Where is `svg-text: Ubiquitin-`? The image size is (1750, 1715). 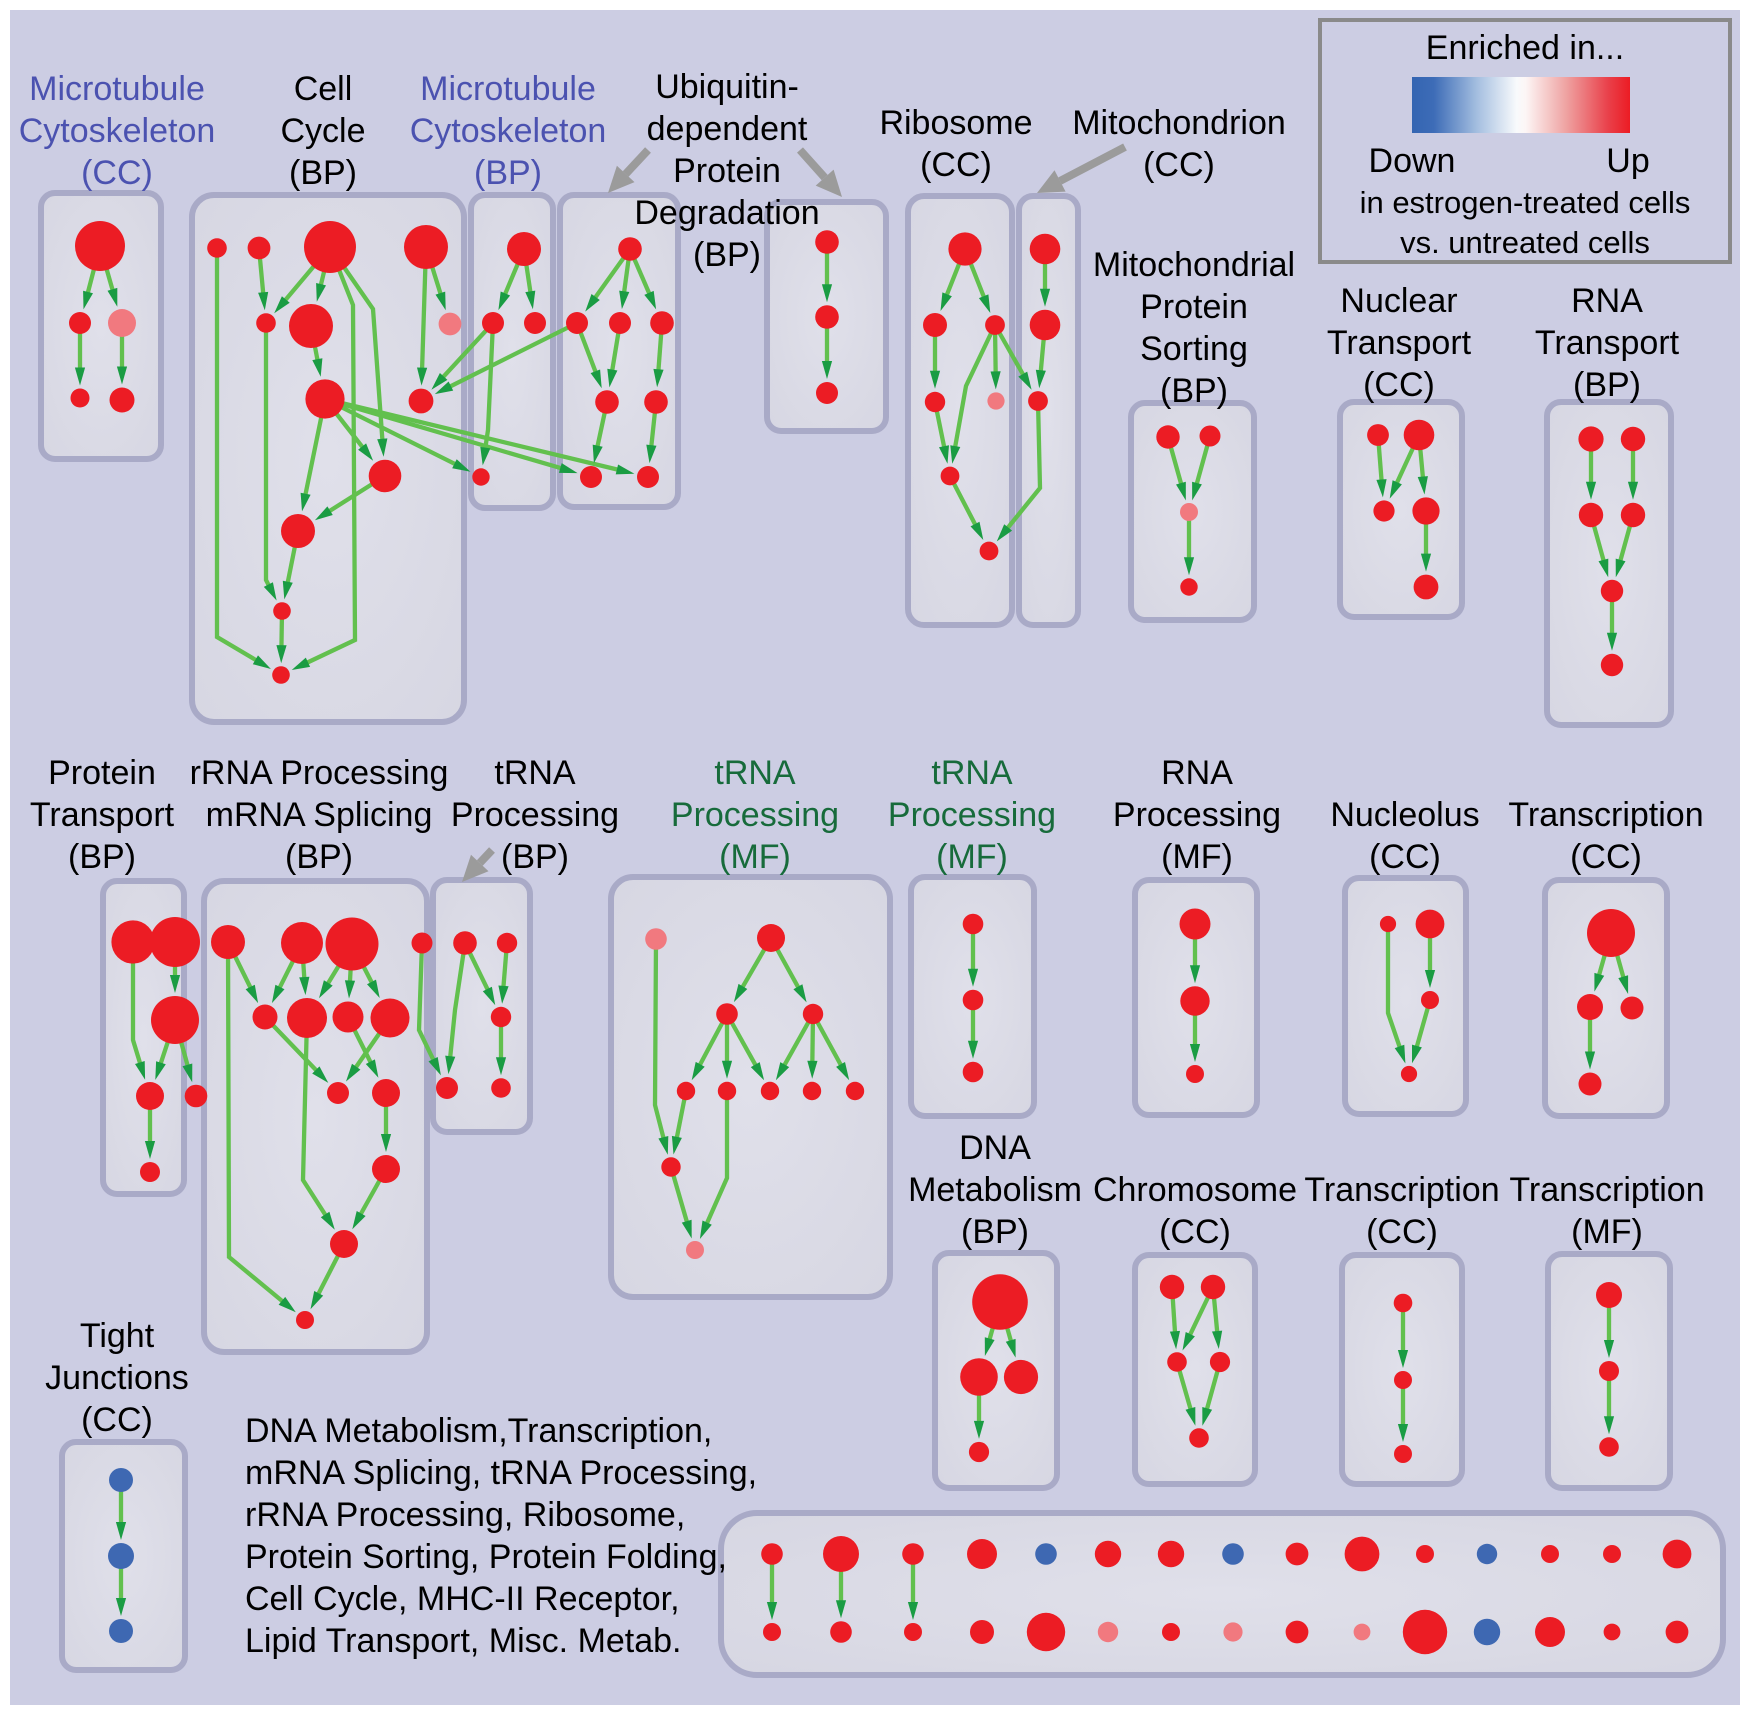 svg-text: Ubiquitin- is located at coordinates (727, 87).